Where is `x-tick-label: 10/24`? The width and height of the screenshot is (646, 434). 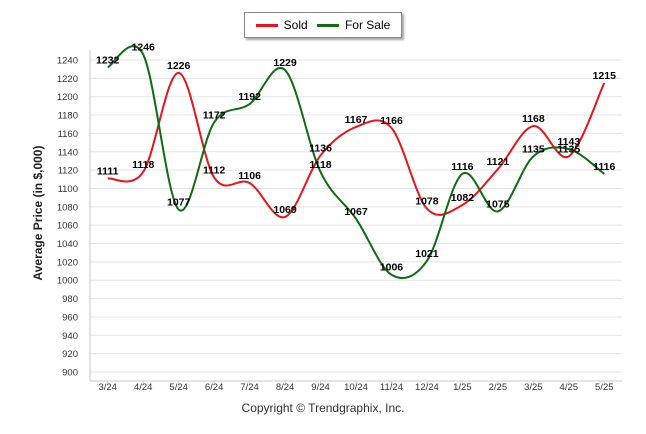 x-tick-label: 10/24 is located at coordinates (356, 387).